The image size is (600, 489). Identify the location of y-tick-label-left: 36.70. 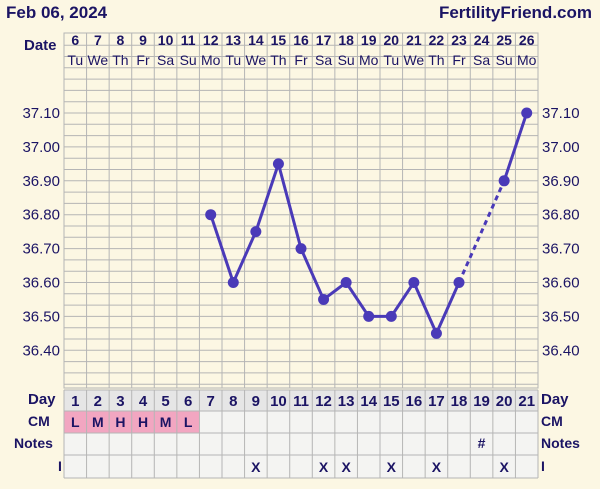
(41, 249).